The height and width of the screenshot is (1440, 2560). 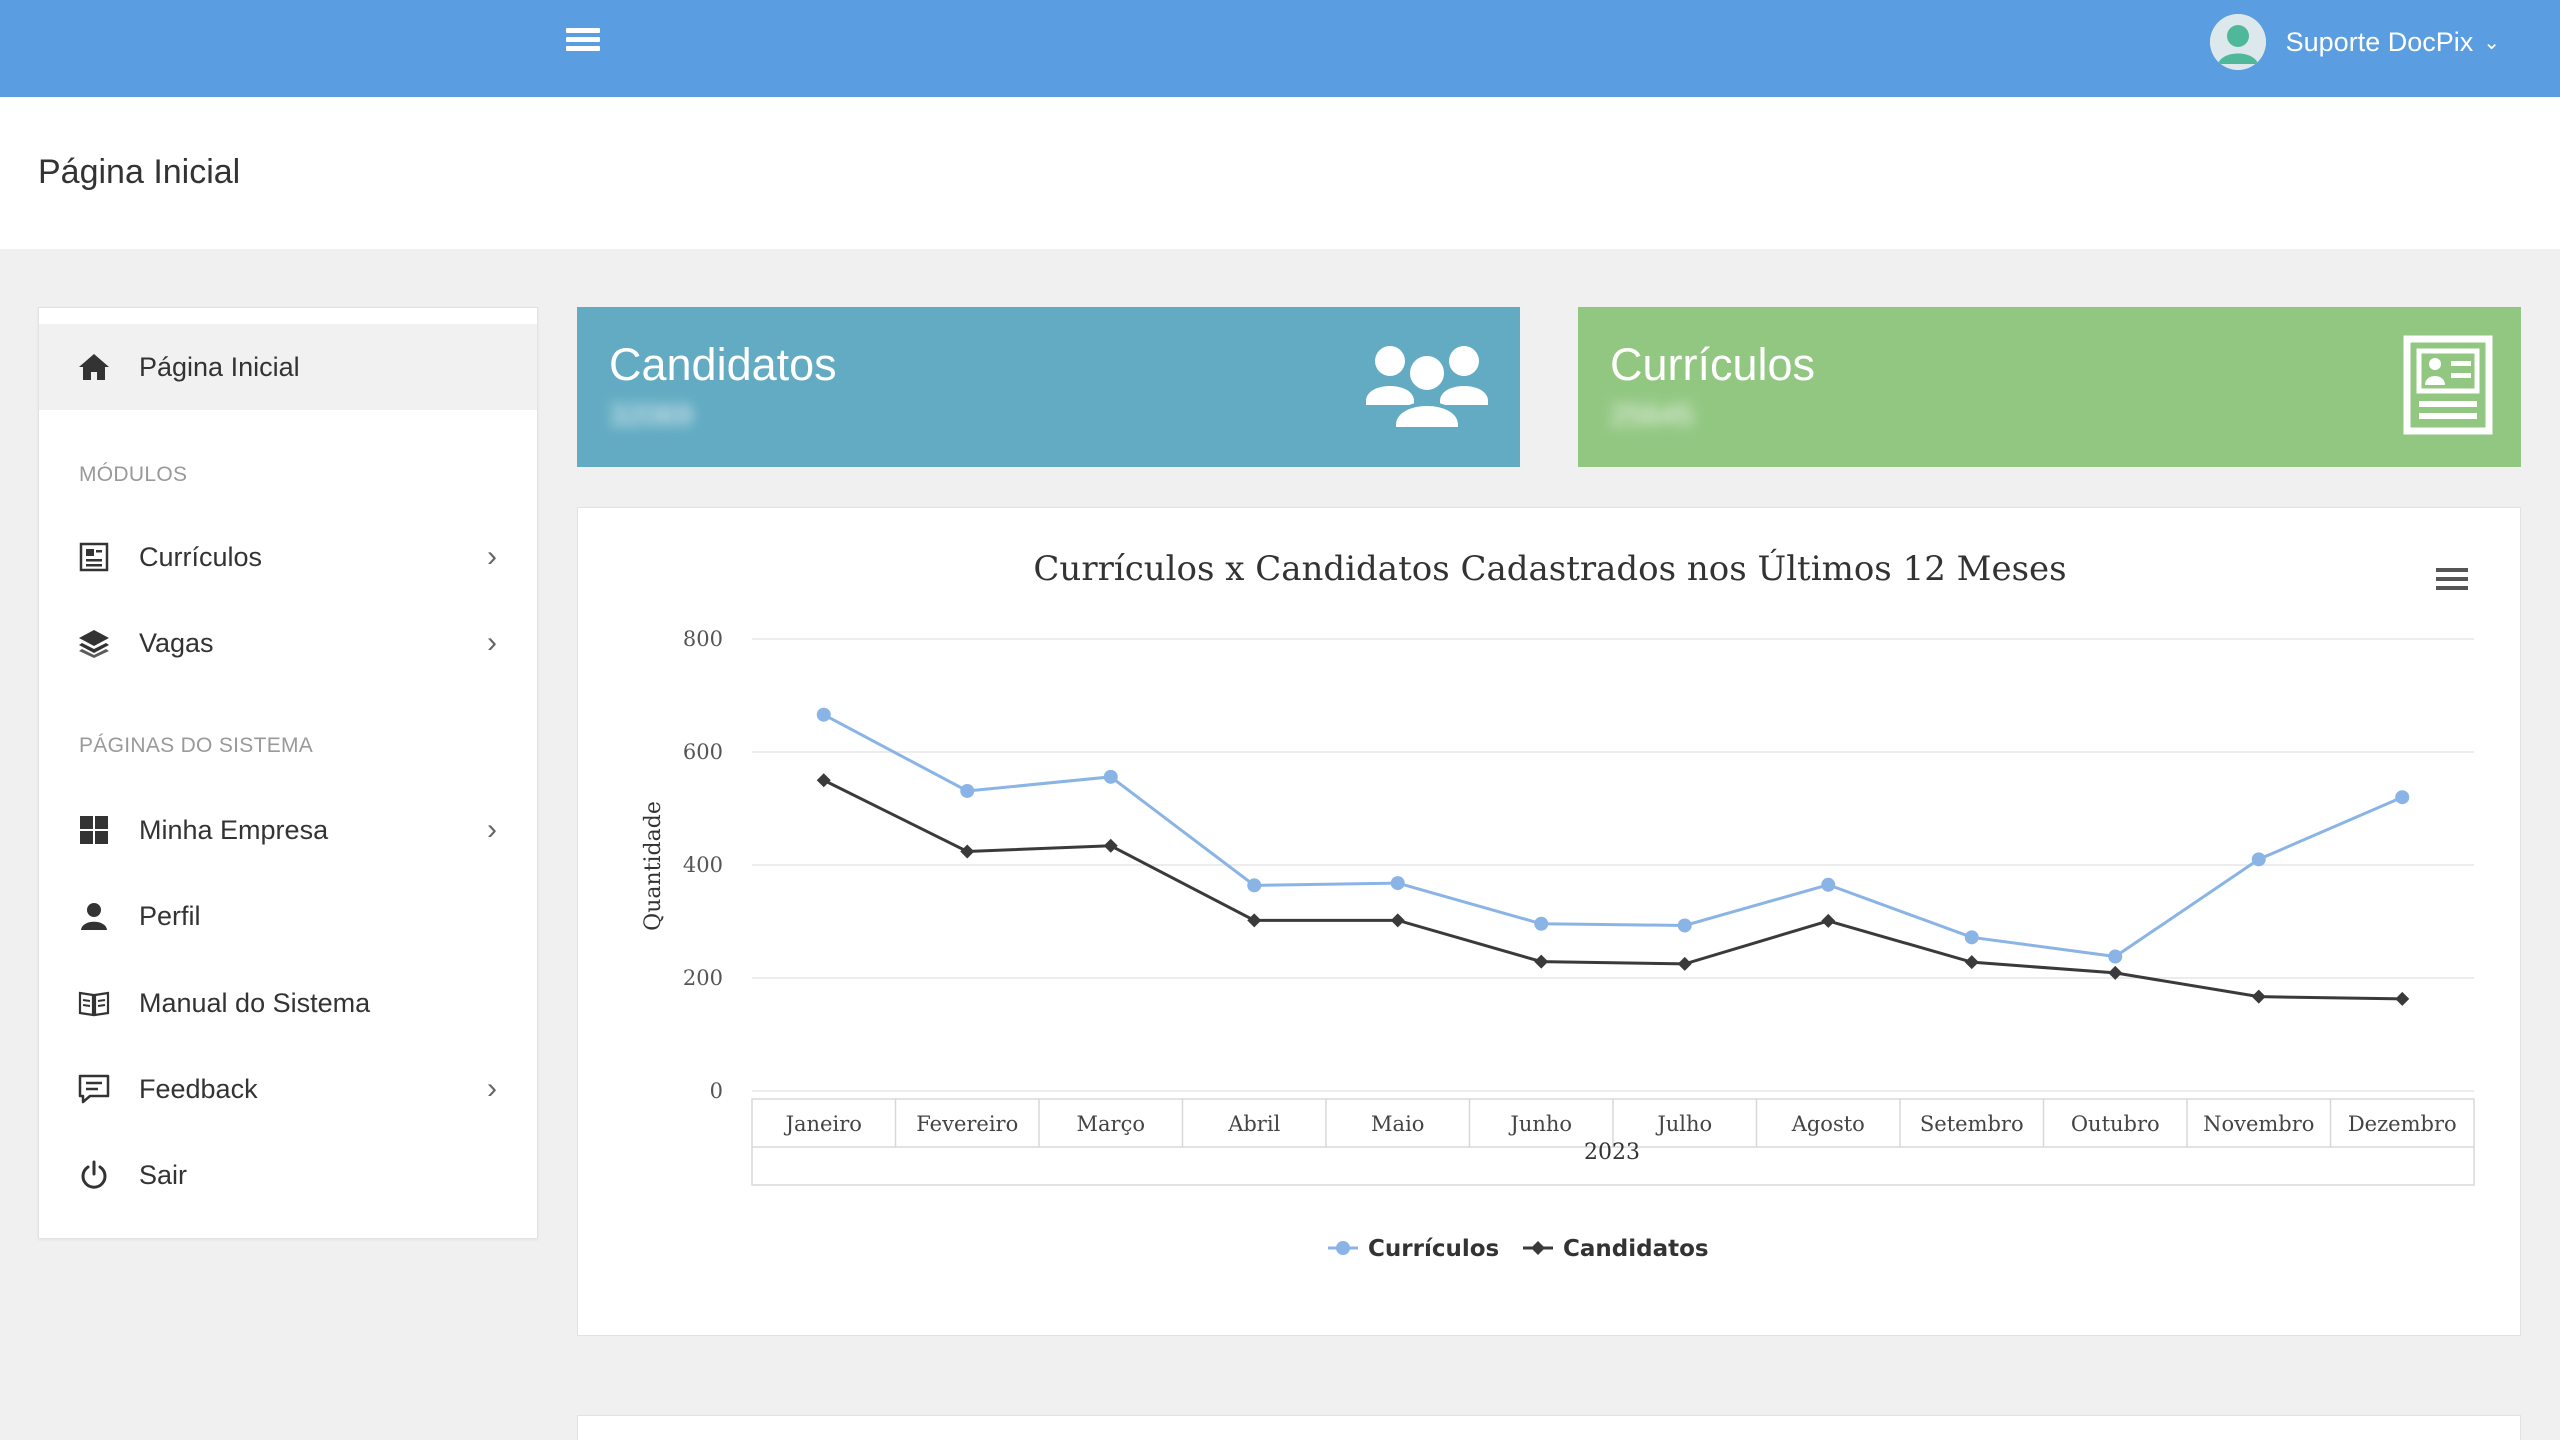 I want to click on sidebar-item-vagas: Vagas ›, so click(x=288, y=643).